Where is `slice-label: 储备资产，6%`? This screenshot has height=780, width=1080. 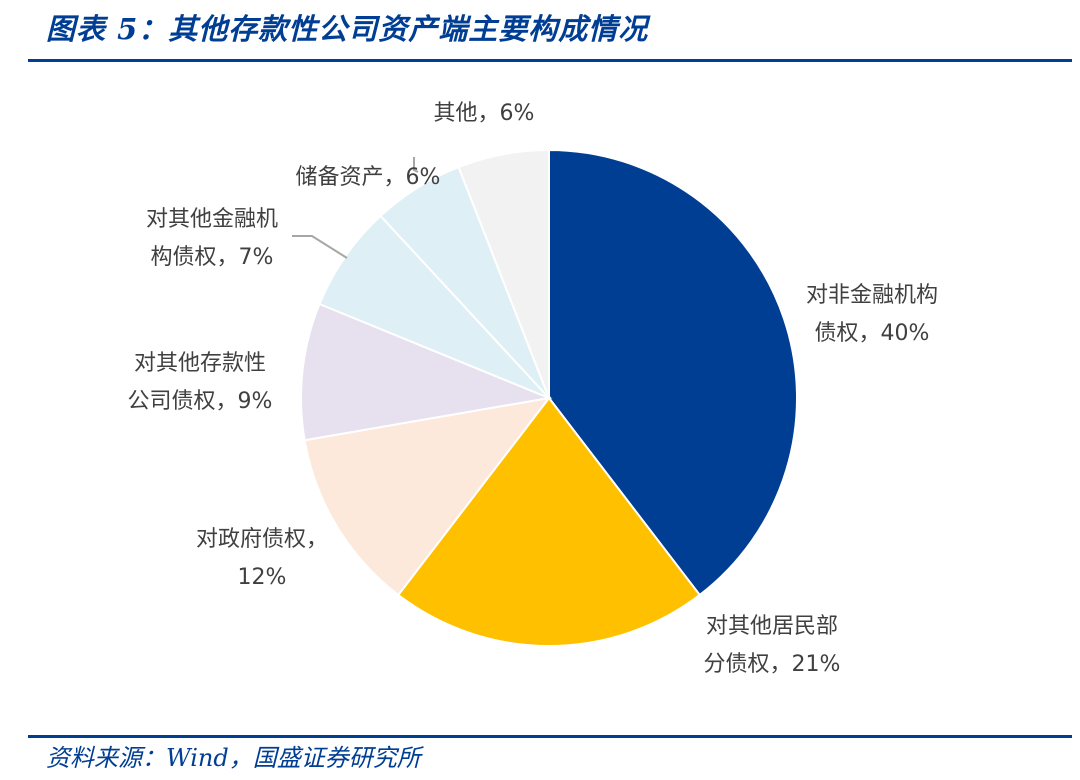
slice-label: 储备资产，6% is located at coordinates (368, 177).